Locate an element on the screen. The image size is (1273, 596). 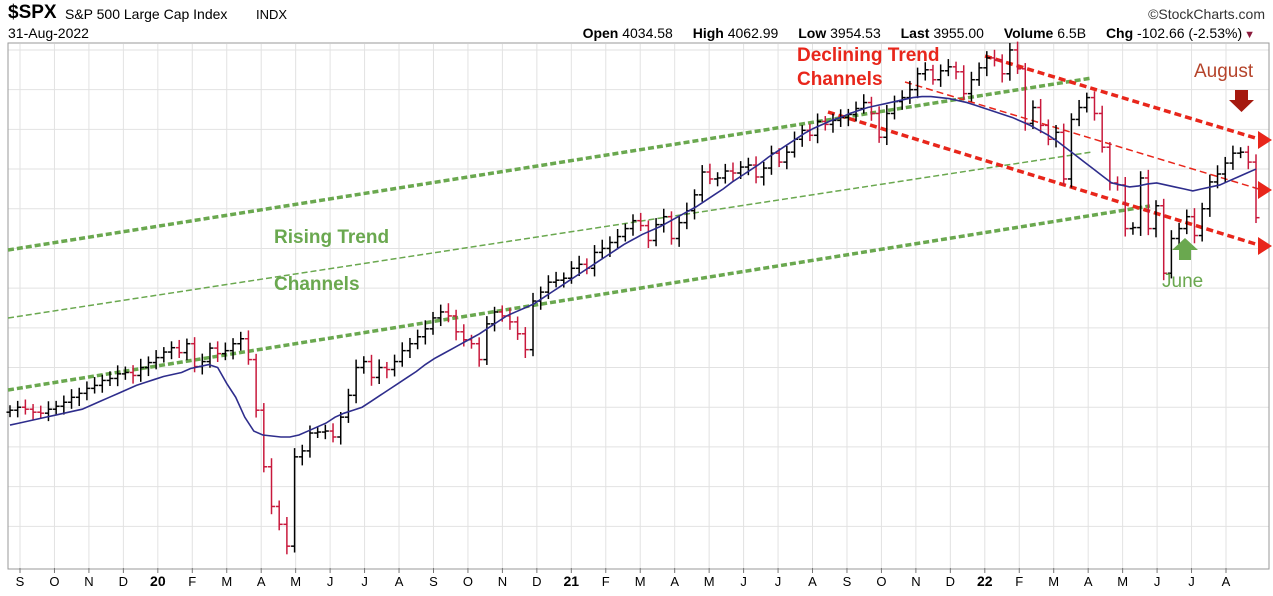
x-tick-label: M is located at coordinates (295, 581).